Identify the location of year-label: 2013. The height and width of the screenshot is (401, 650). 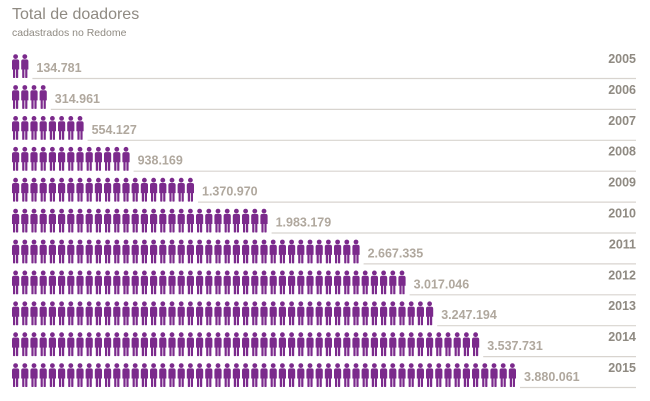
(622, 306).